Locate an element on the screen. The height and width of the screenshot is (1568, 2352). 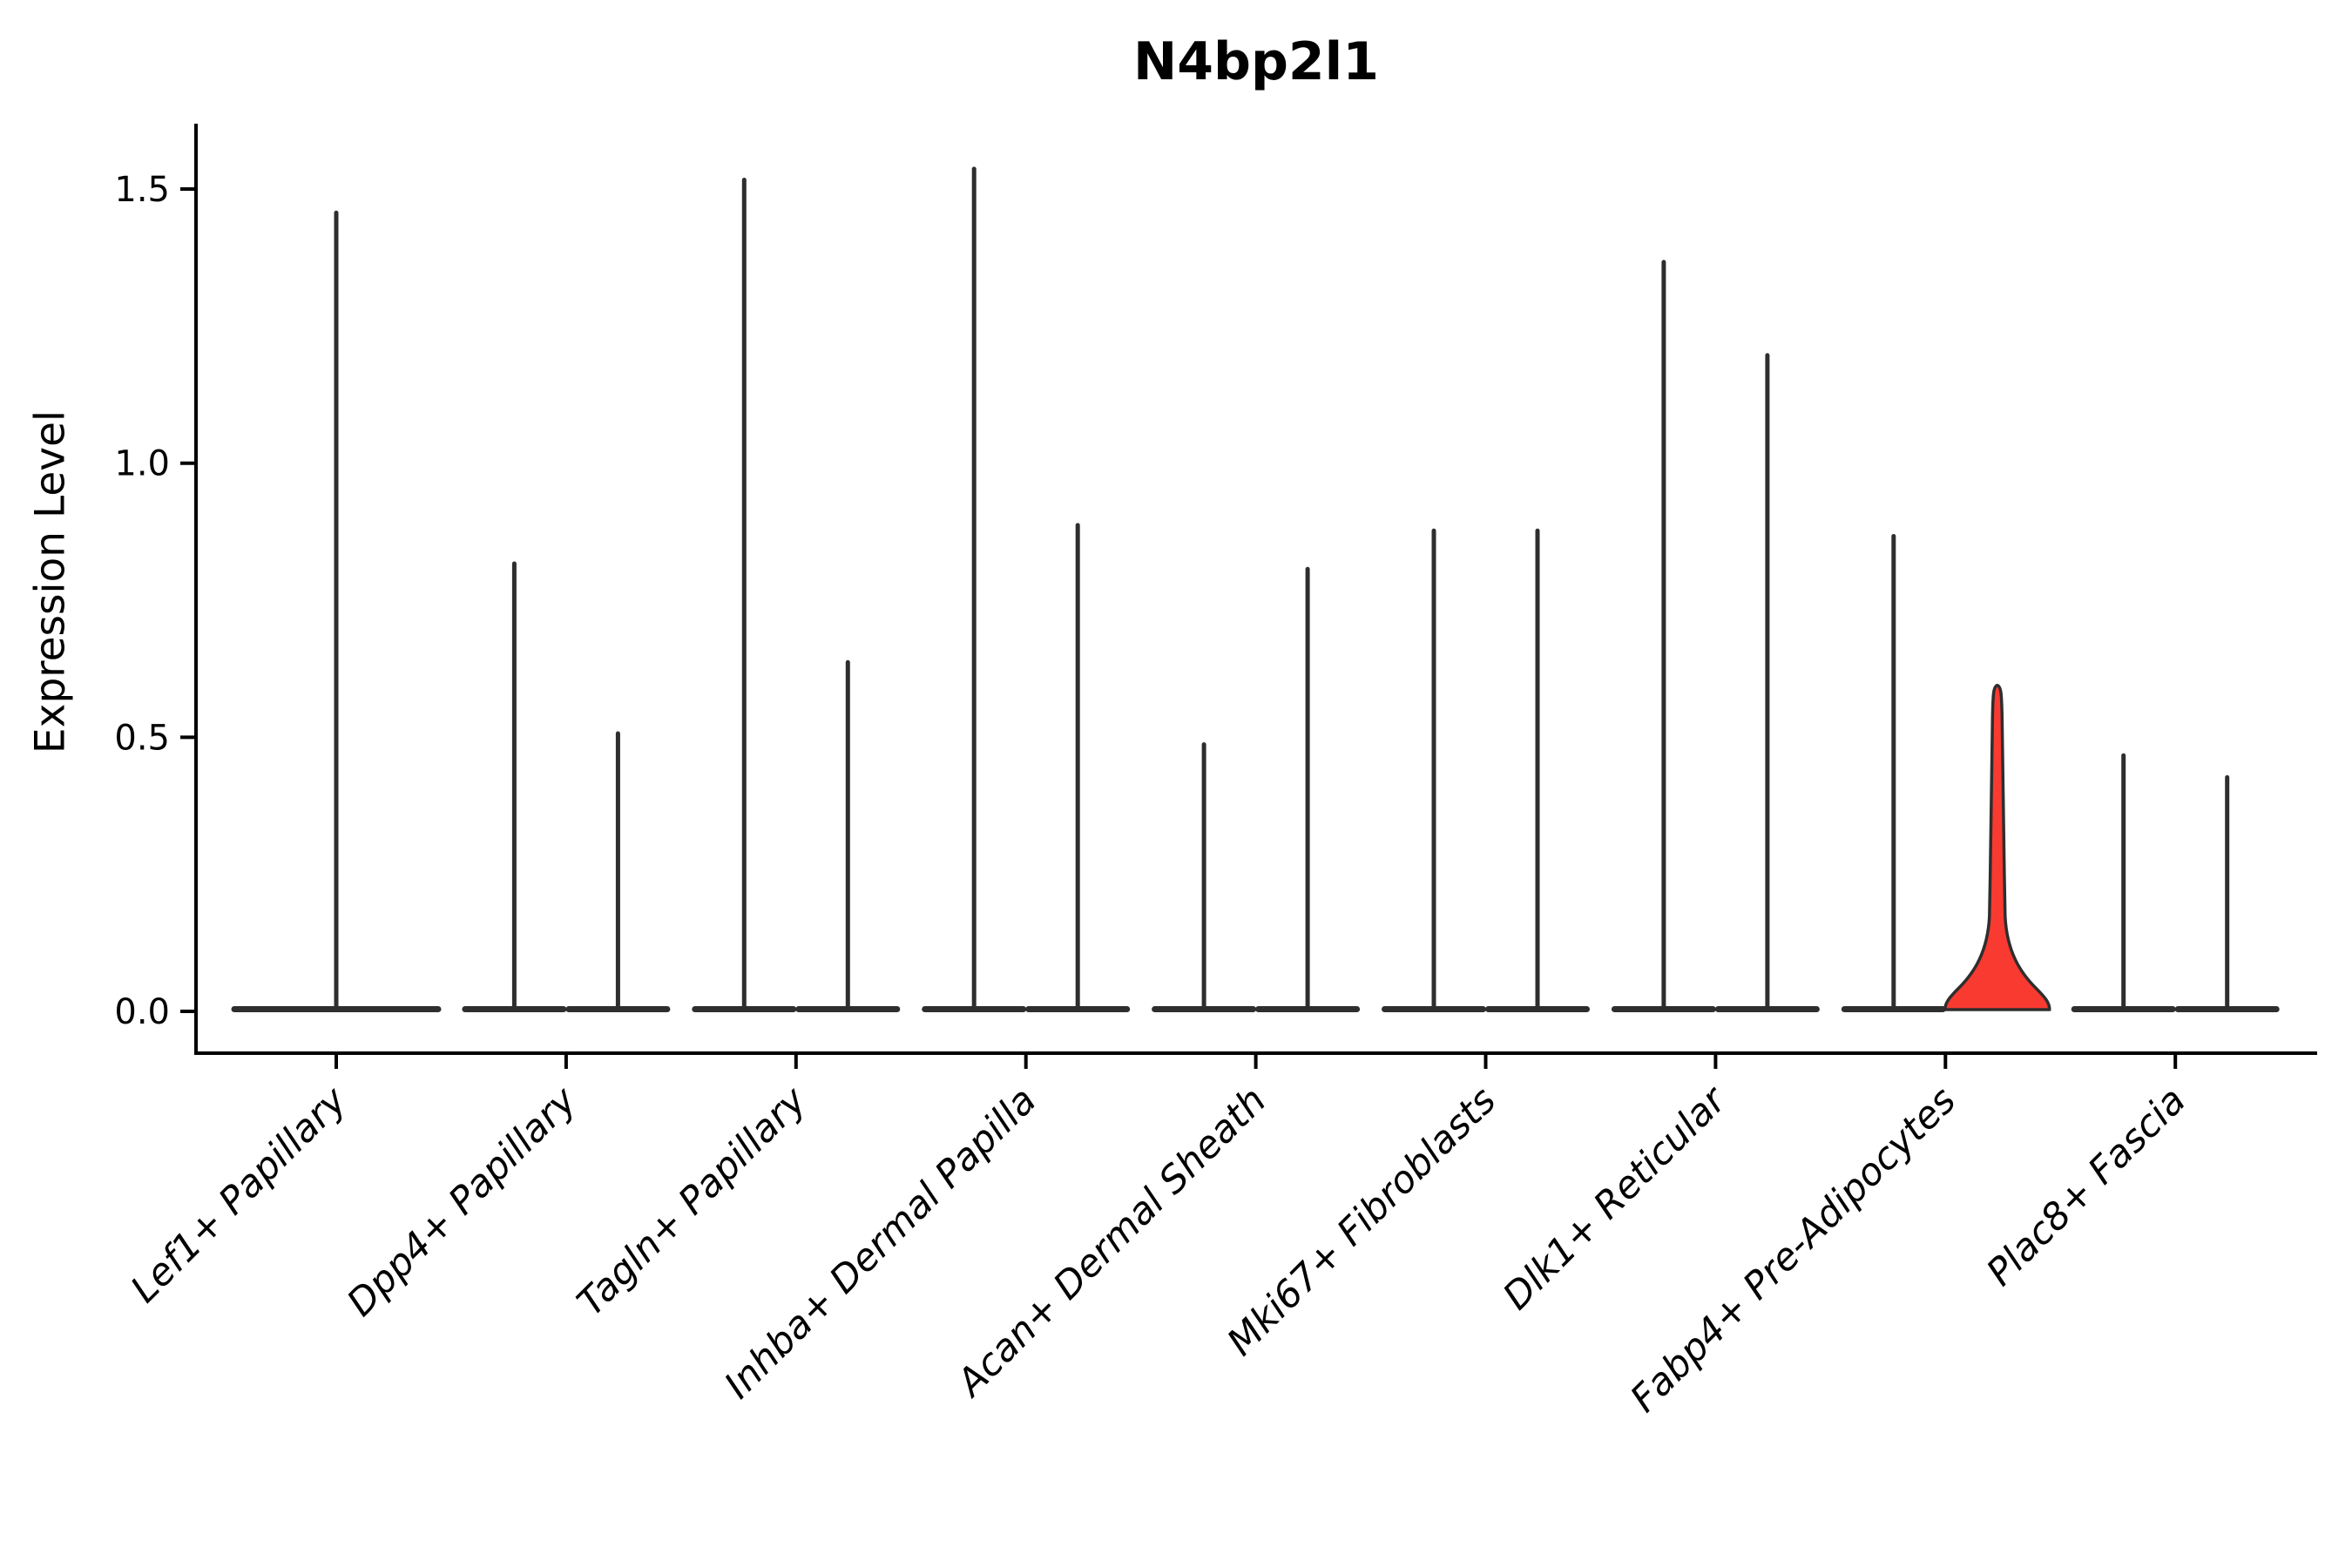
x-tick-label: Tagln+ Papillary is located at coordinates (692, 1201).